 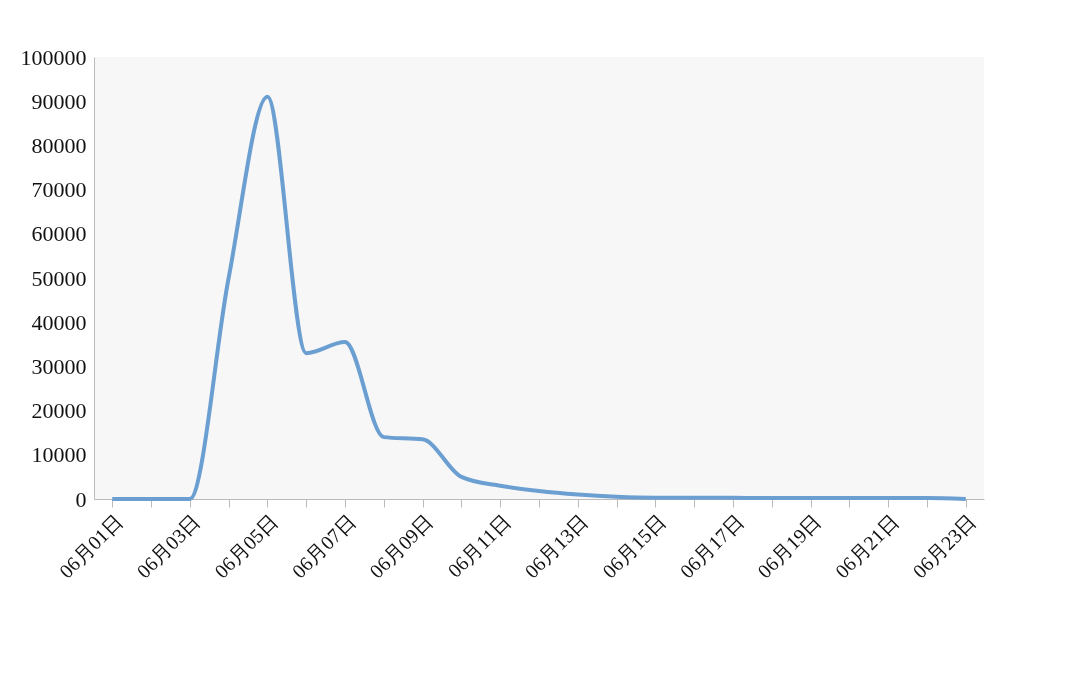 What do you see at coordinates (401, 546) in the screenshot?
I see `x-tick-label: 06月09日` at bounding box center [401, 546].